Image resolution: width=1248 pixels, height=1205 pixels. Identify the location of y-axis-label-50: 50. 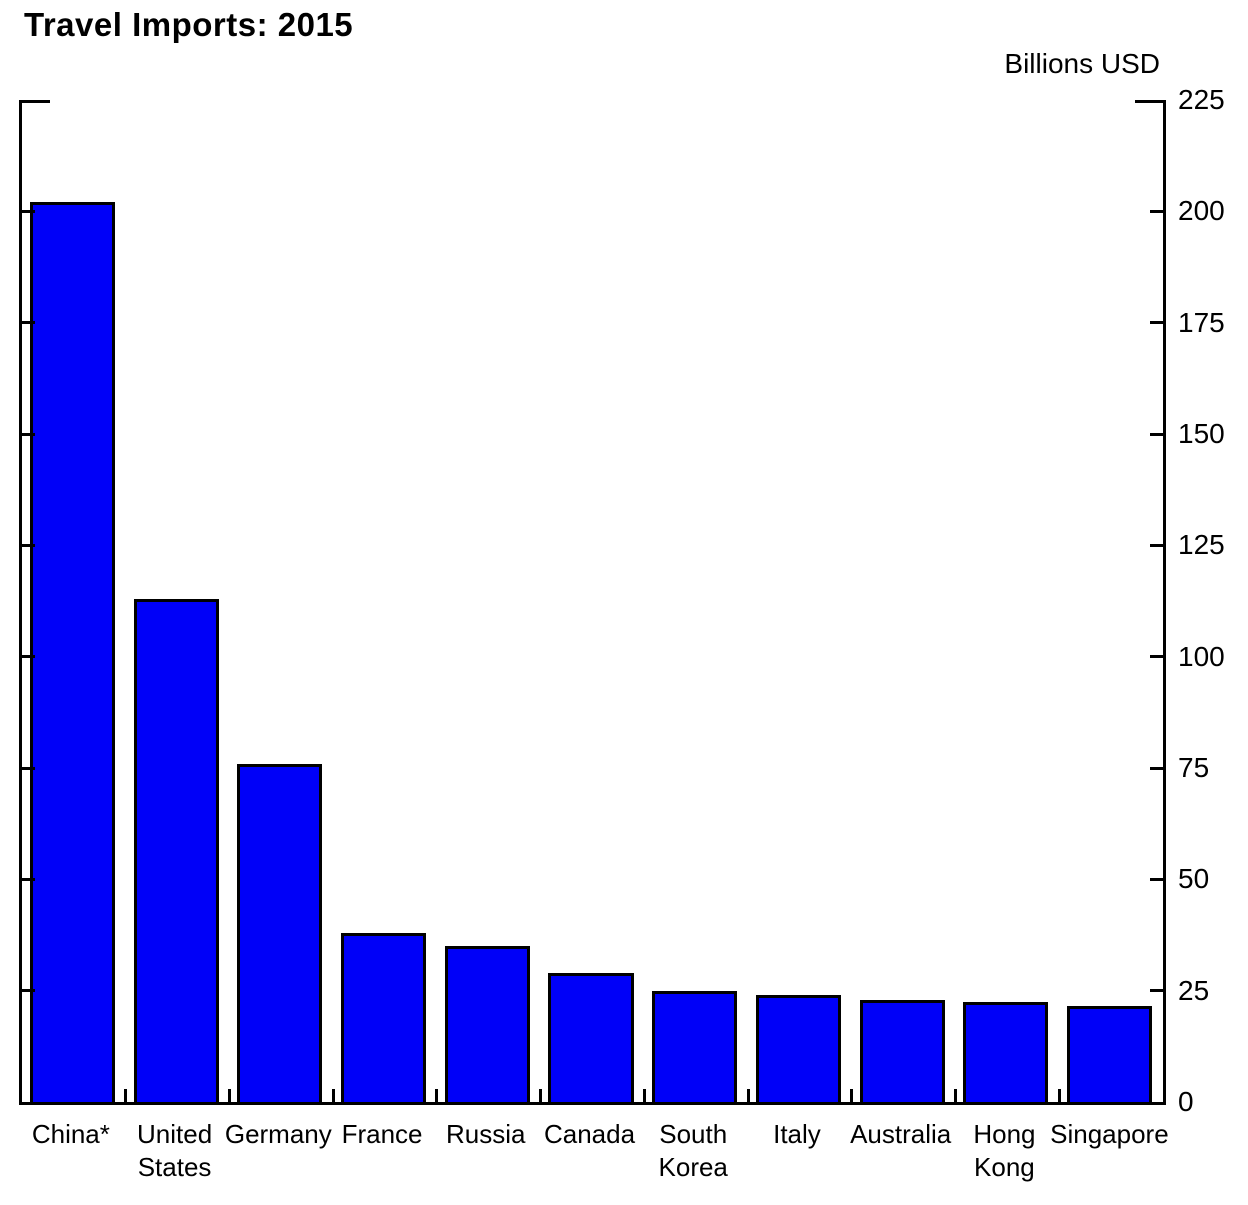
(1194, 879).